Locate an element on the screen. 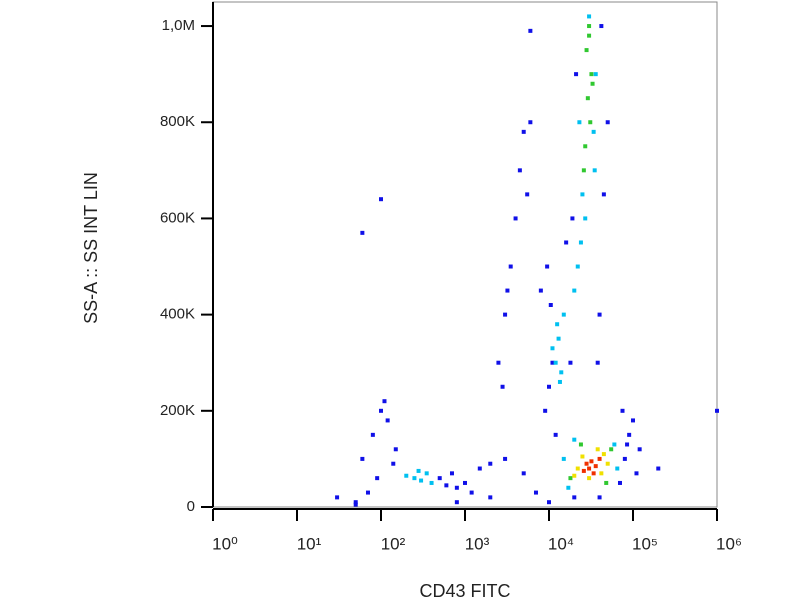  x-tick-label: 10⁵ is located at coordinates (645, 543).